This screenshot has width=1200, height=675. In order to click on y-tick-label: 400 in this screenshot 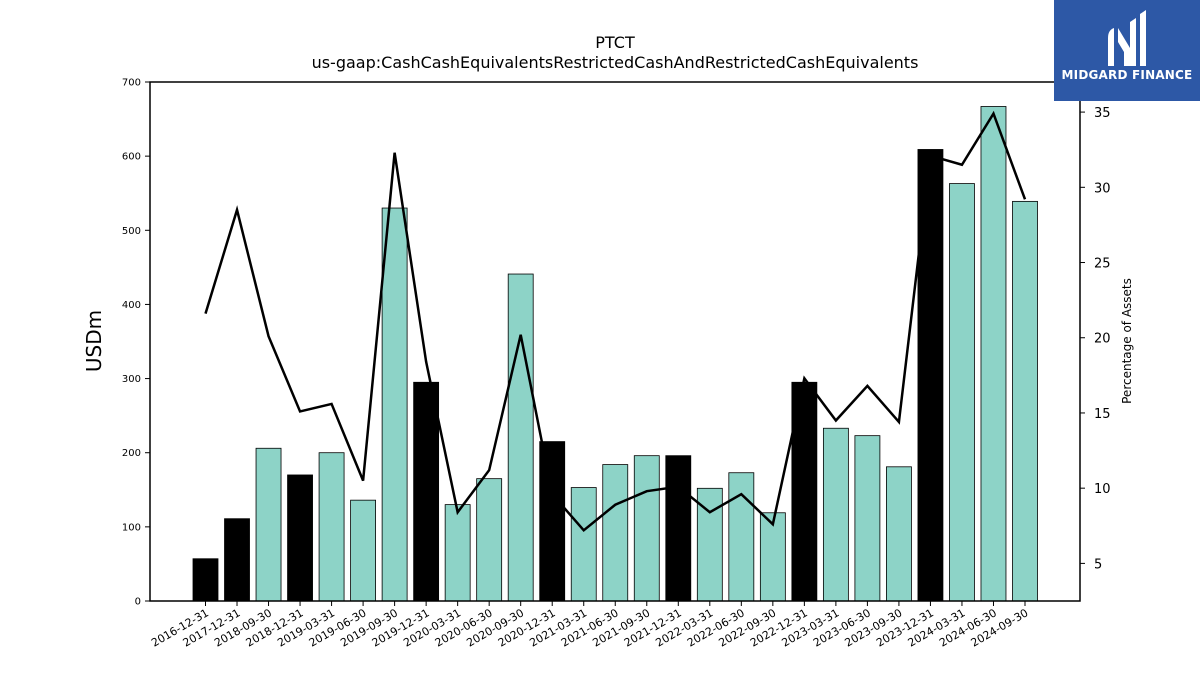, I will do `click(131, 305)`.